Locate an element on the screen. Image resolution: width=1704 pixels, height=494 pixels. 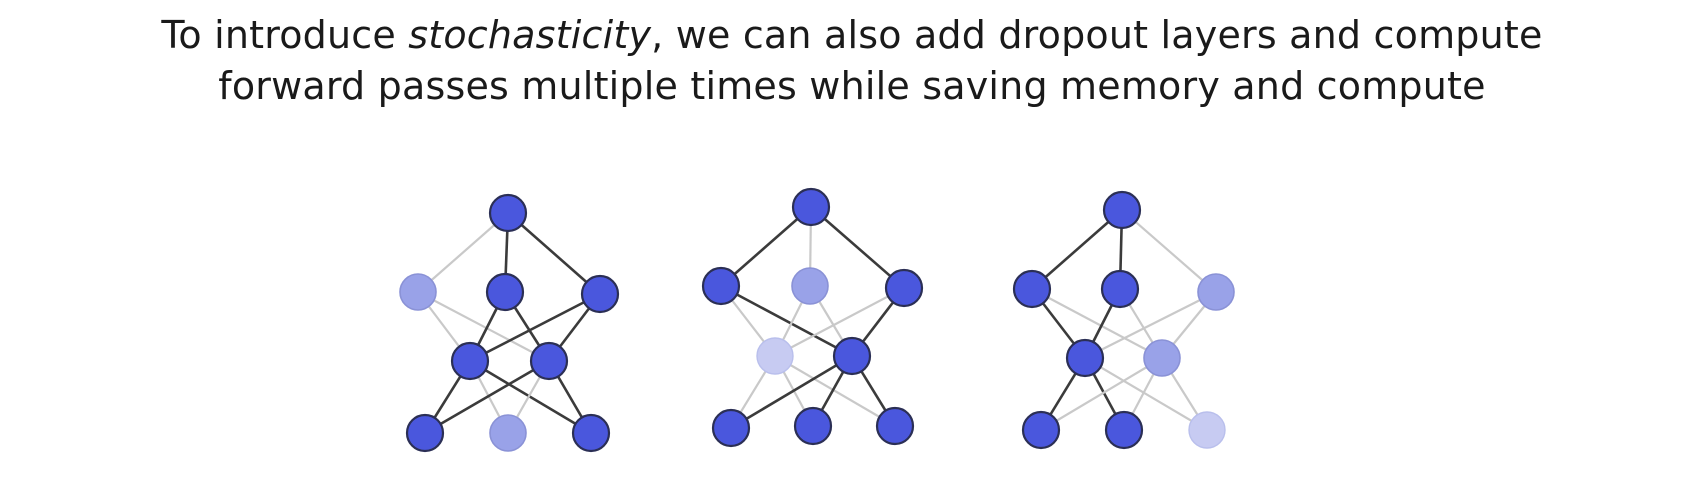
network-2-node-l2a is located at coordinates (721, 286).